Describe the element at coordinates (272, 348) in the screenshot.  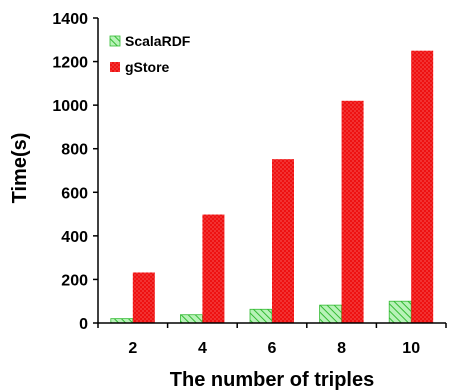
I see `x-tick-label: 6` at that location.